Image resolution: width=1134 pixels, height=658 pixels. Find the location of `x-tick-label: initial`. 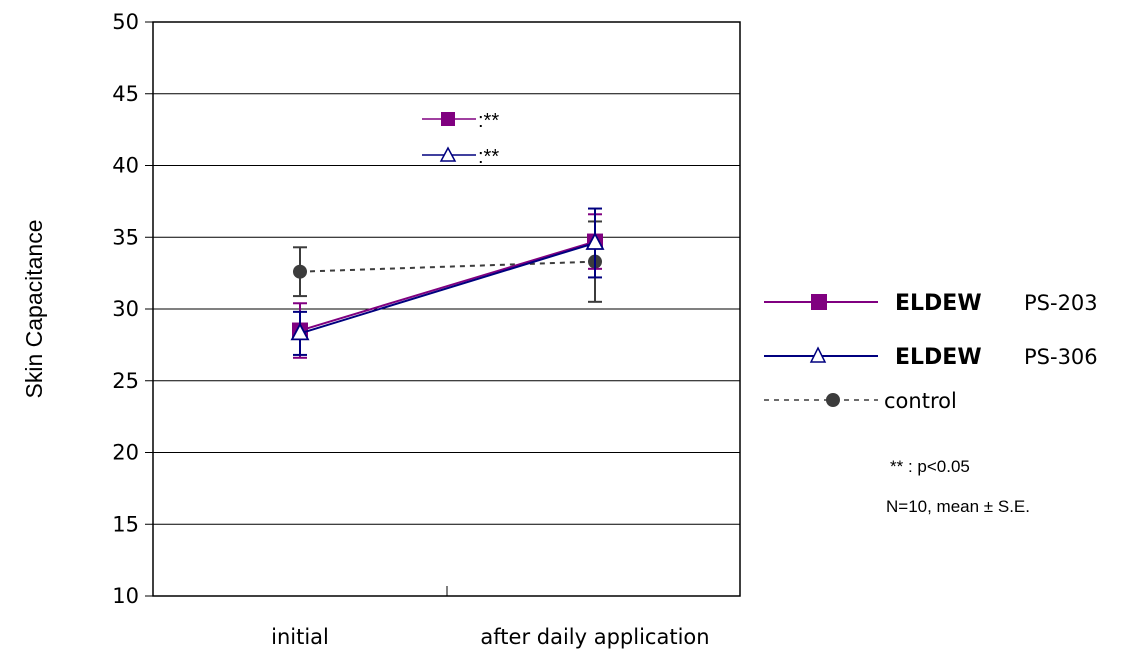

x-tick-label: initial is located at coordinates (300, 637).